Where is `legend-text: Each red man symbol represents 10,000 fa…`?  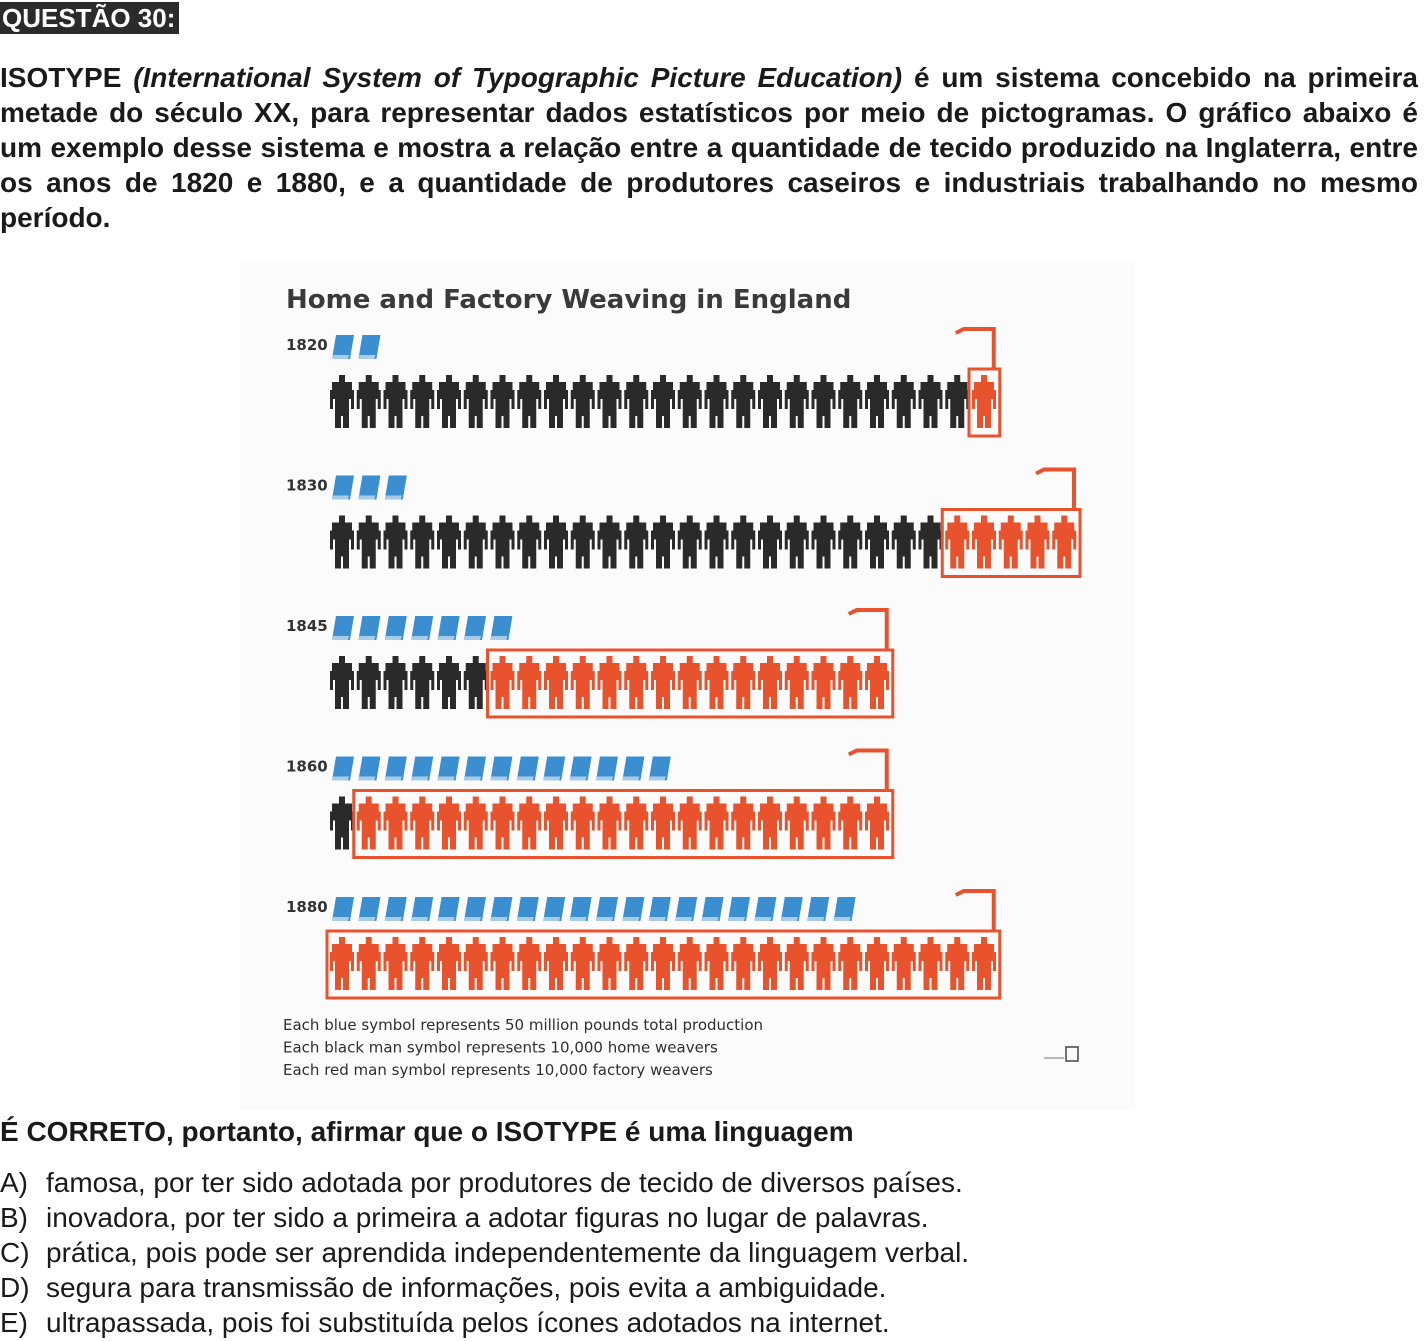 legend-text: Each red man symbol represents 10,000 fa… is located at coordinates (498, 1070).